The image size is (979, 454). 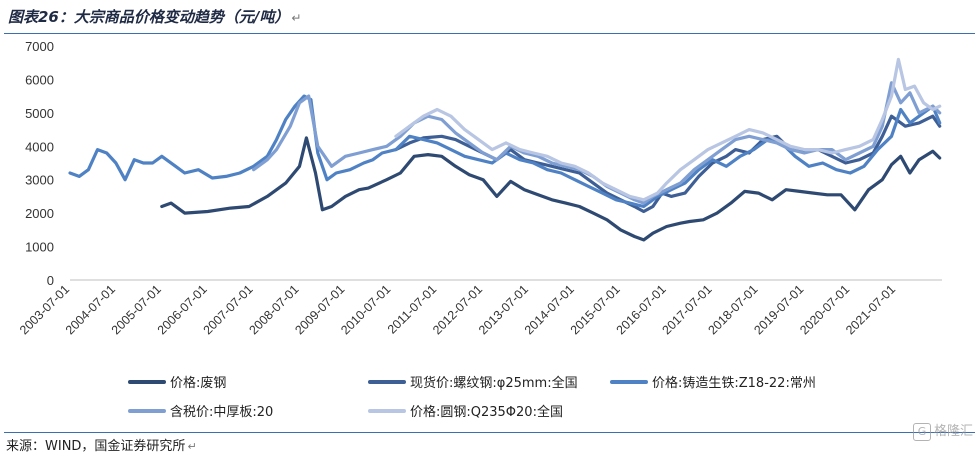 I want to click on legend-label: 价格:圆钢:Q235Φ20:全国, so click(x=486, y=412).